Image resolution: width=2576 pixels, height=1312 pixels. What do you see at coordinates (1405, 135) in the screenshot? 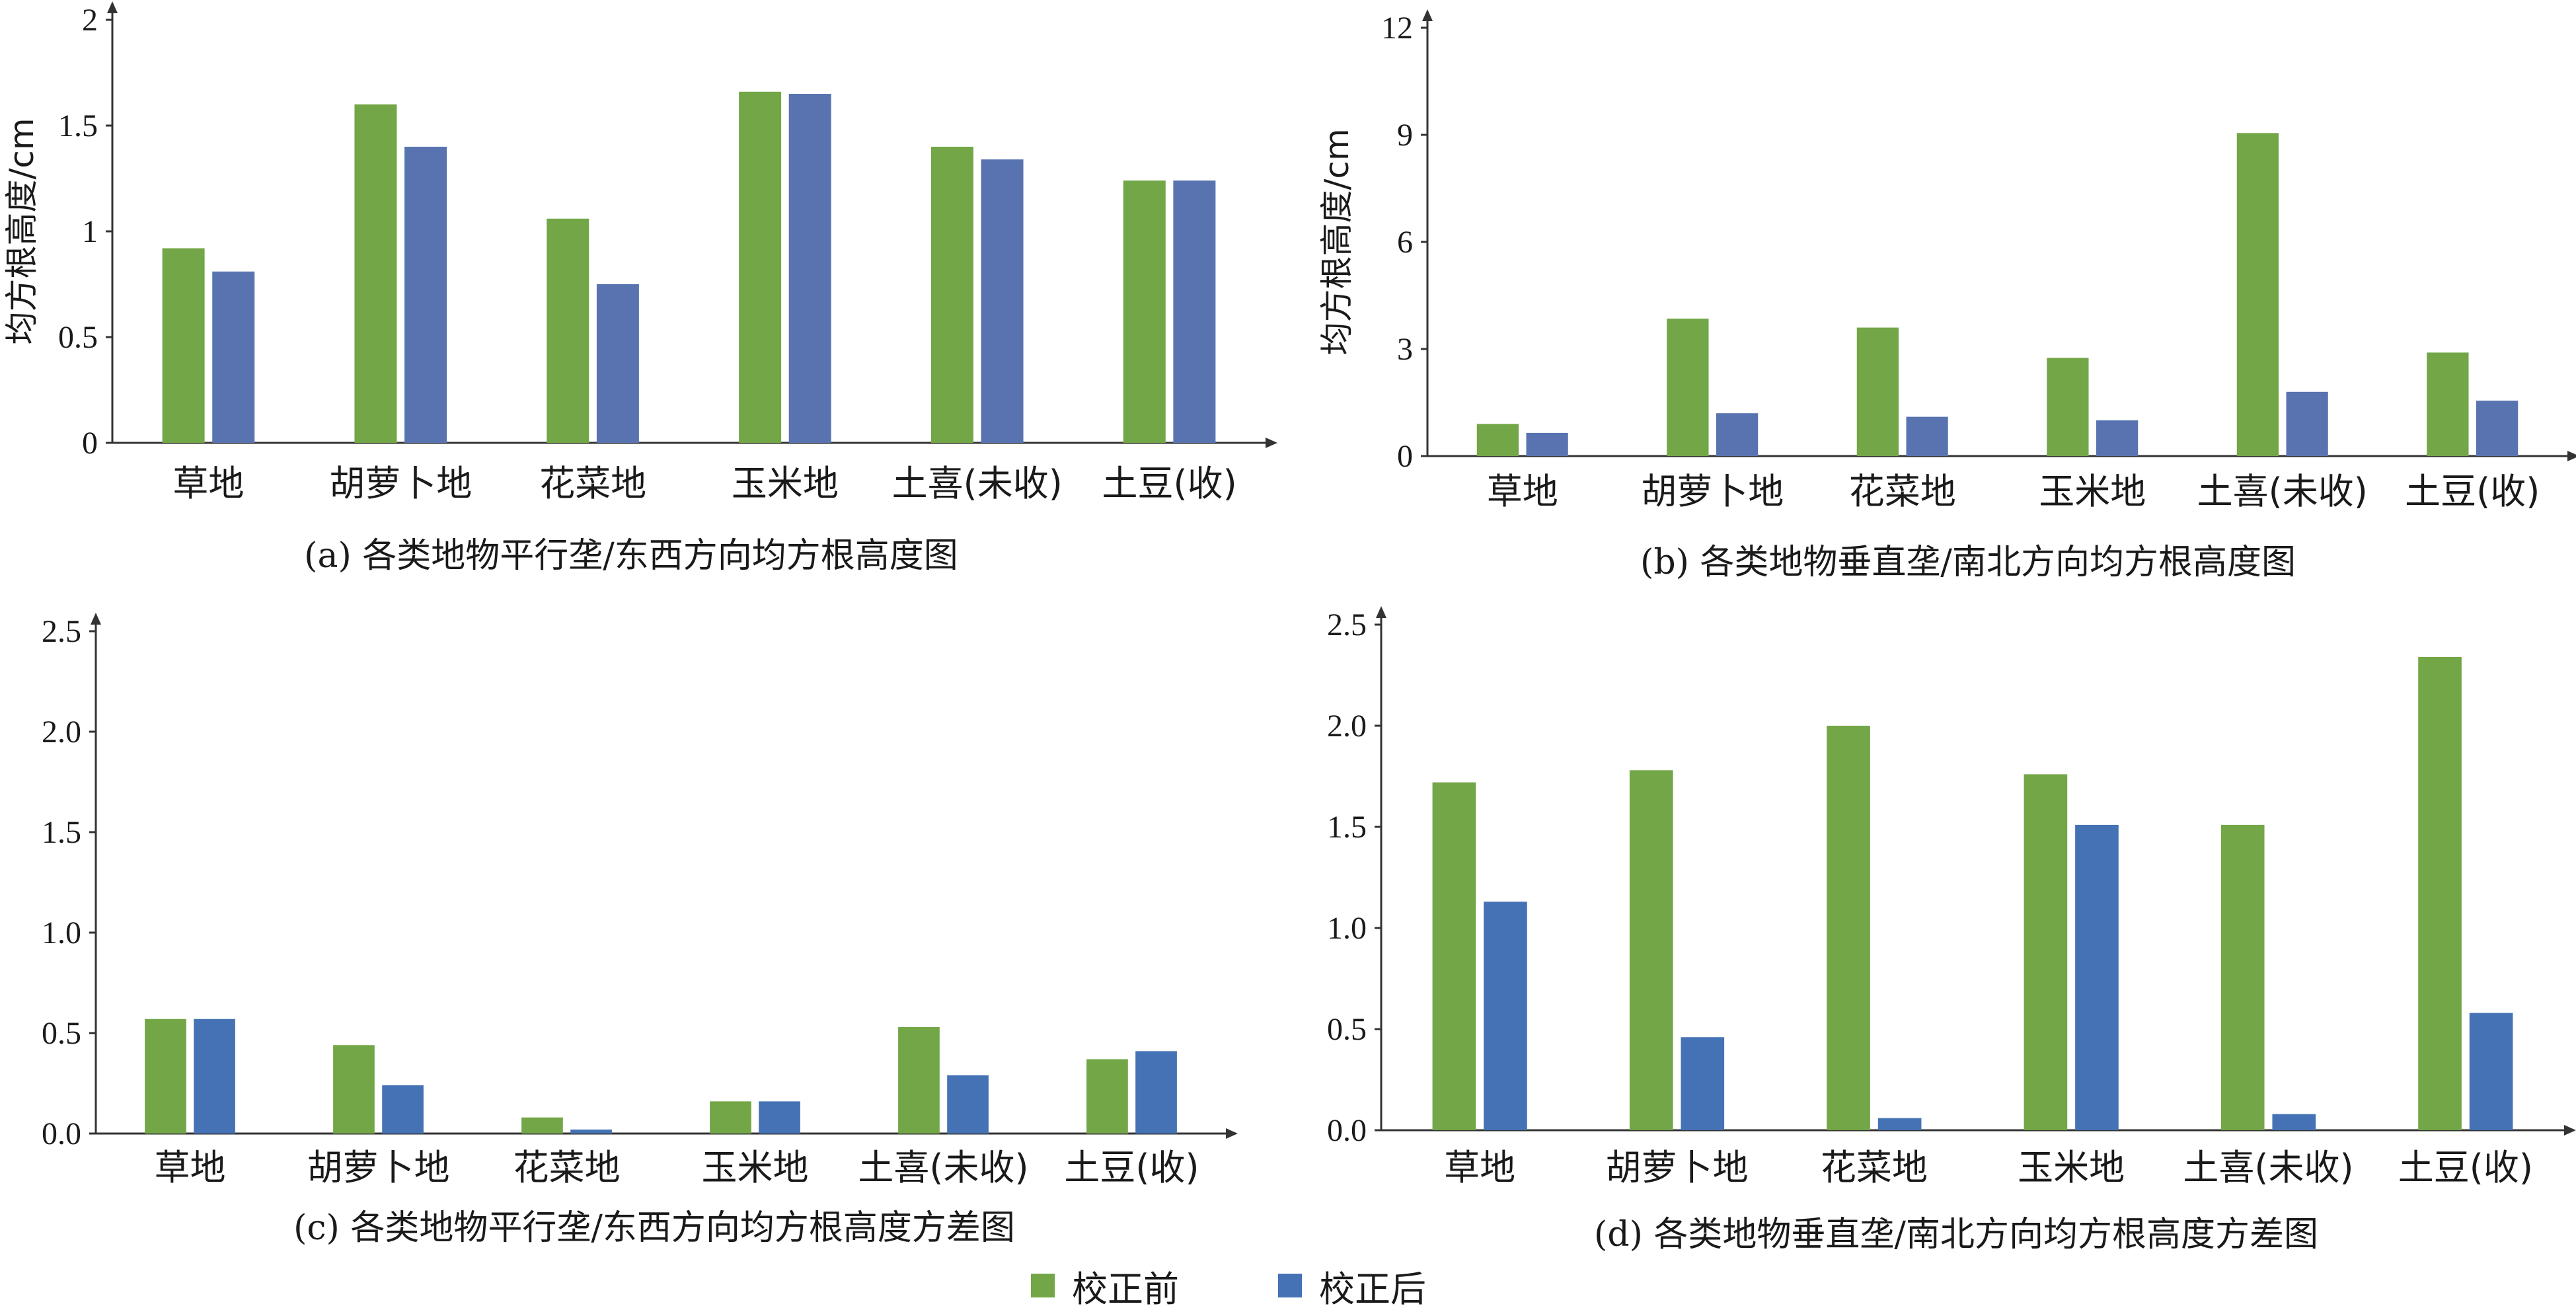
I see `y-tick-label: 9` at bounding box center [1405, 135].